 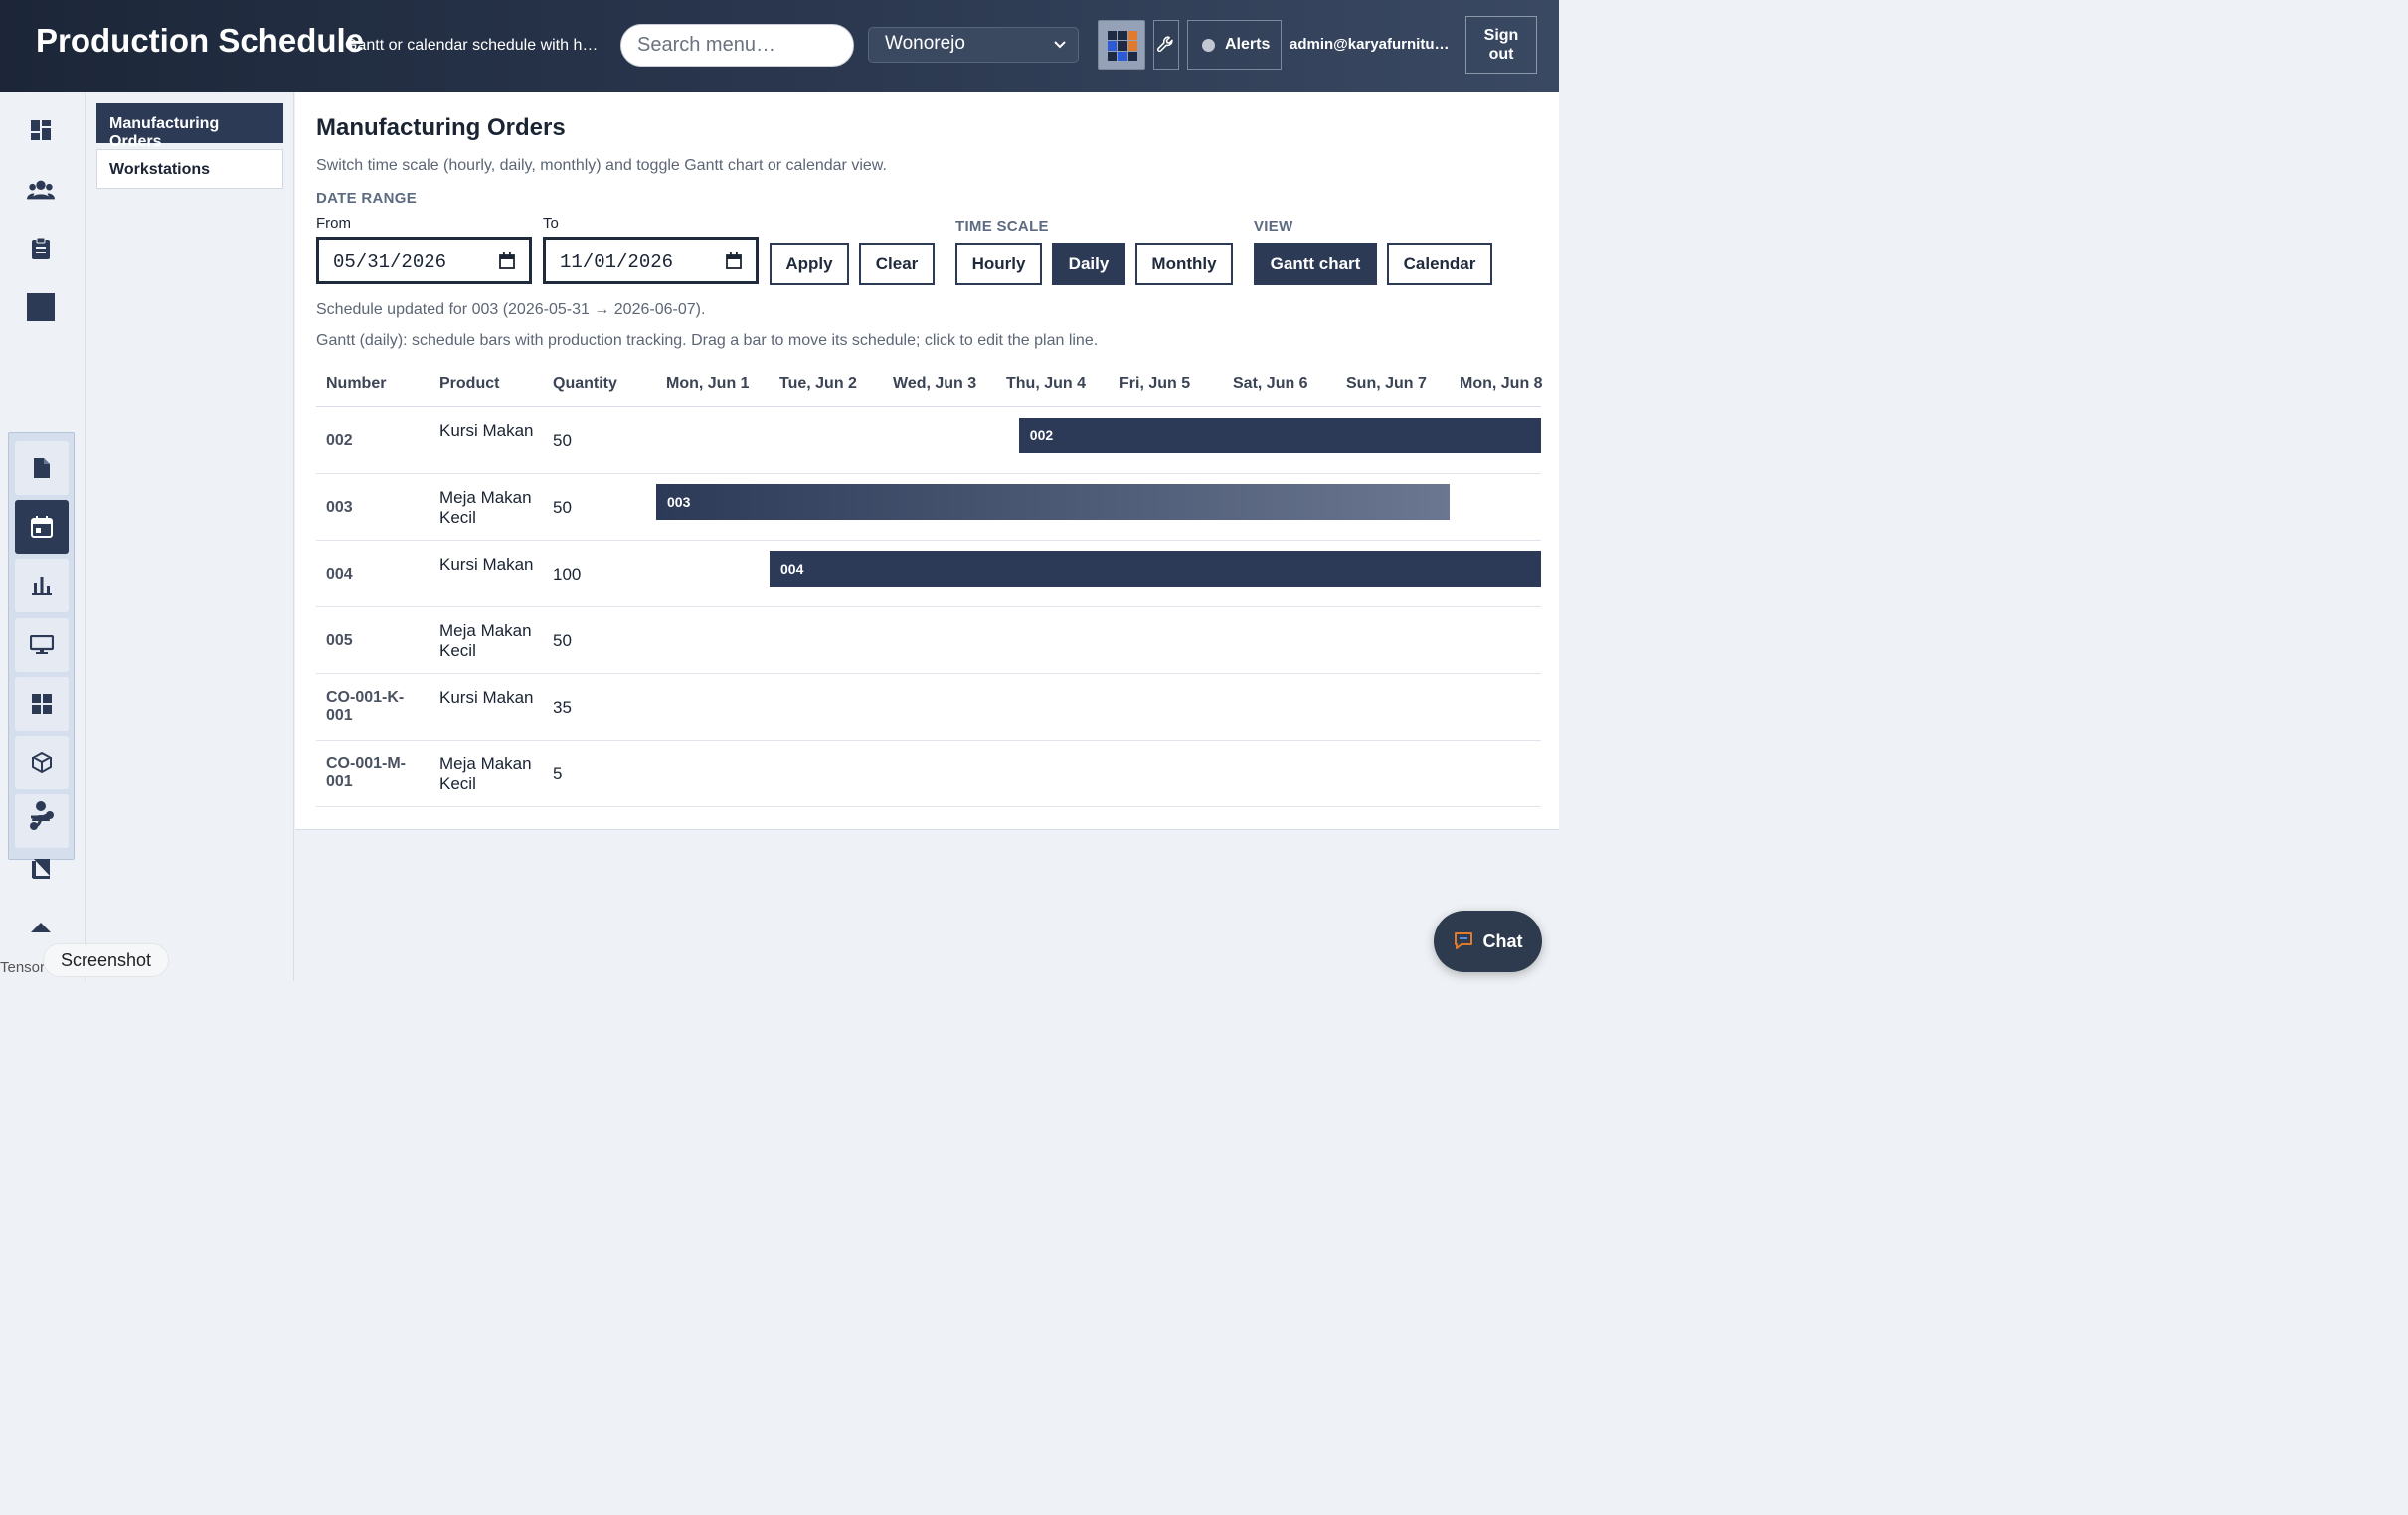 I want to click on schedule-bar: 004, so click(x=1155, y=569).